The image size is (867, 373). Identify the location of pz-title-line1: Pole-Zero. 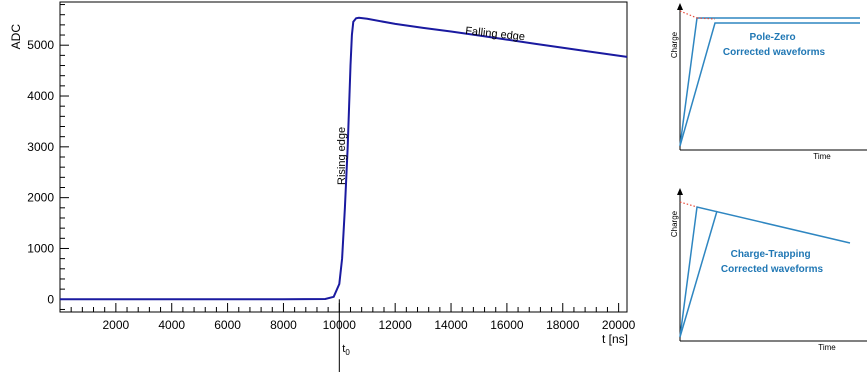
(773, 37).